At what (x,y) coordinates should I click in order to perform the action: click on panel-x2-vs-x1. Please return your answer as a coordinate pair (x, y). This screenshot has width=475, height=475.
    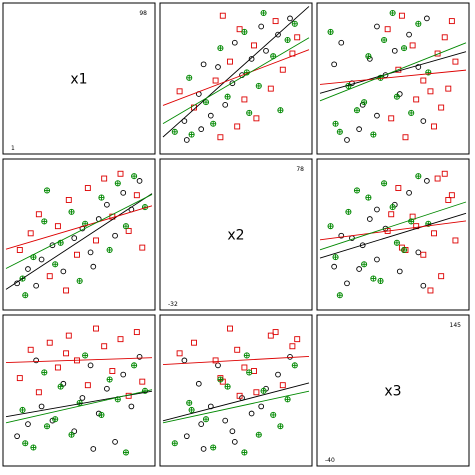
    Looking at the image, I should click on (79, 234).